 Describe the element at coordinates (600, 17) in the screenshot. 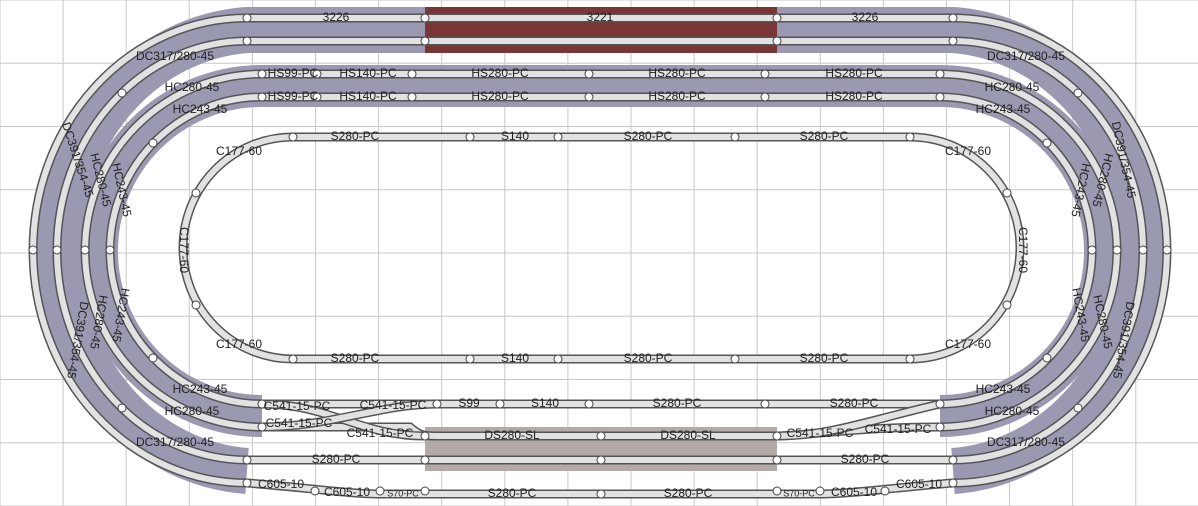

I see `track-label: 3221` at that location.